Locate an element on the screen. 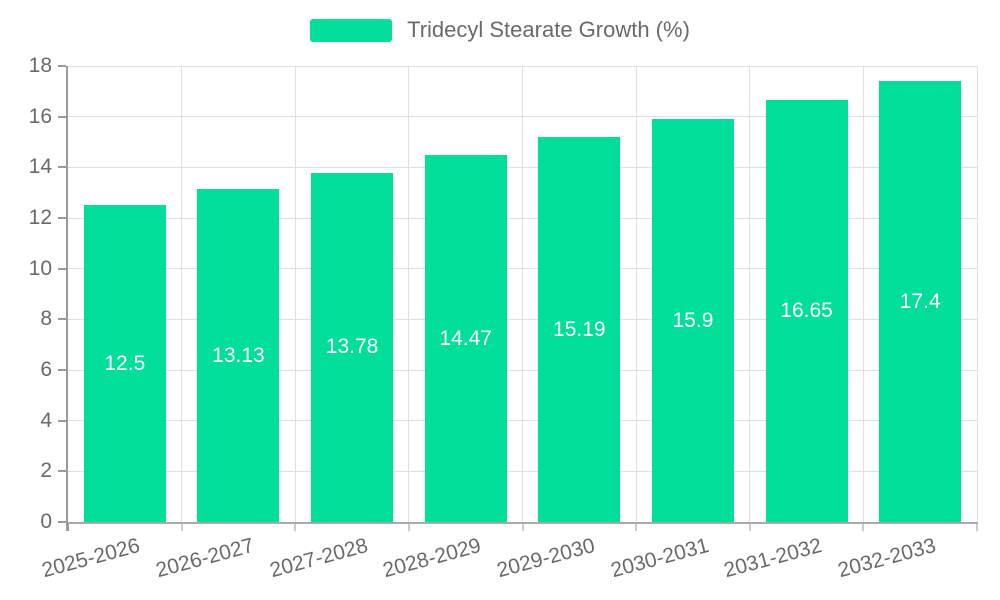  y-axis-tick-label: 10 is located at coordinates (40, 268).